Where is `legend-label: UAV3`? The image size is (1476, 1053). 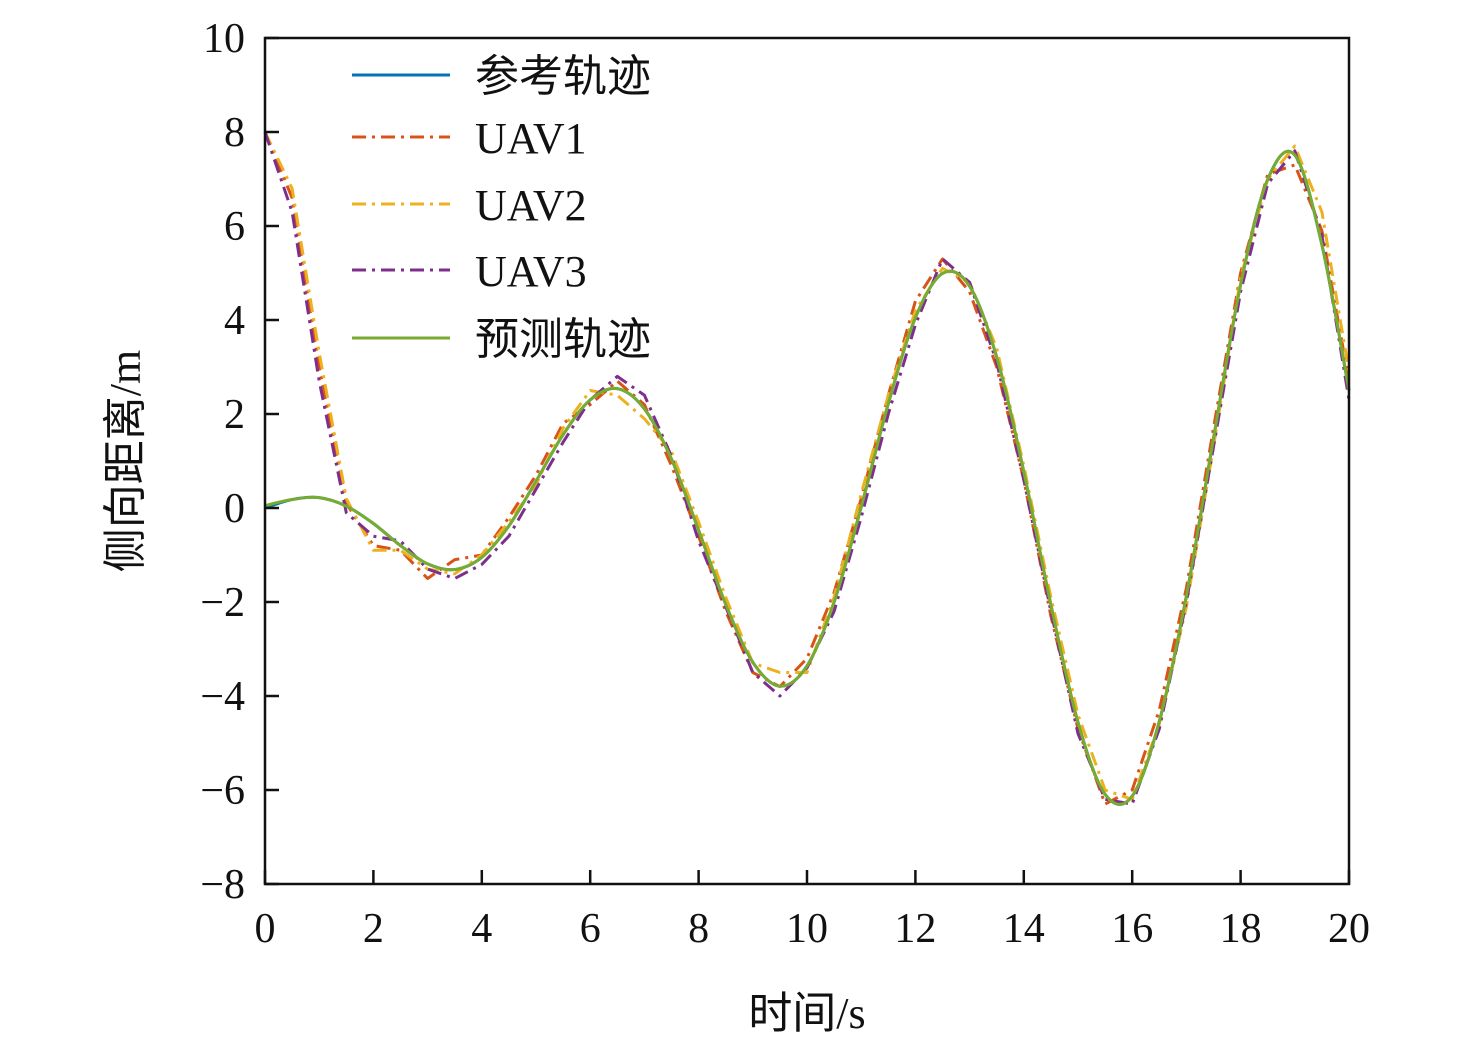
legend-label: UAV3 is located at coordinates (531, 271).